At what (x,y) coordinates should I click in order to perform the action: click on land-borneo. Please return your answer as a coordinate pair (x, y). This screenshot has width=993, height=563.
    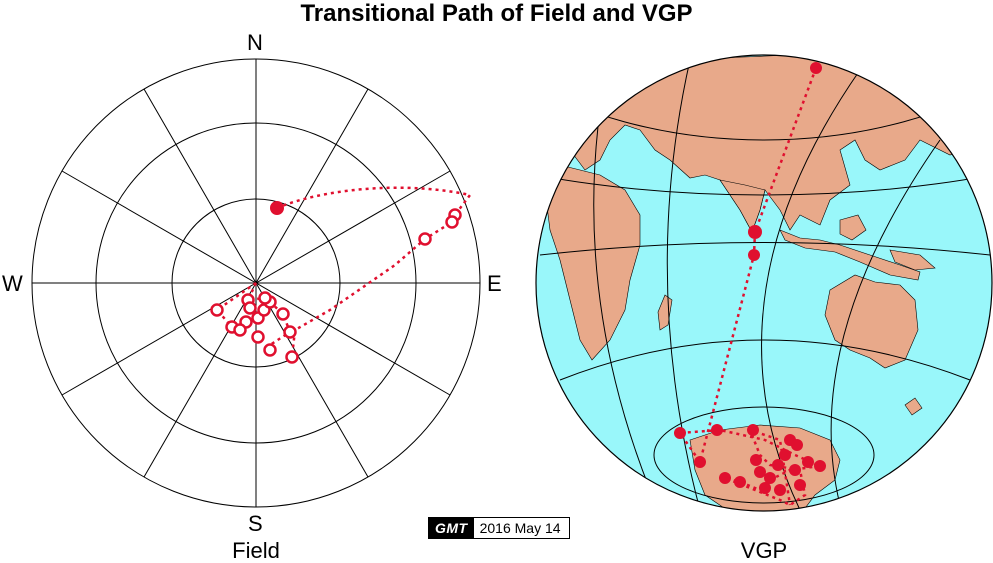
    Looking at the image, I should click on (853, 227).